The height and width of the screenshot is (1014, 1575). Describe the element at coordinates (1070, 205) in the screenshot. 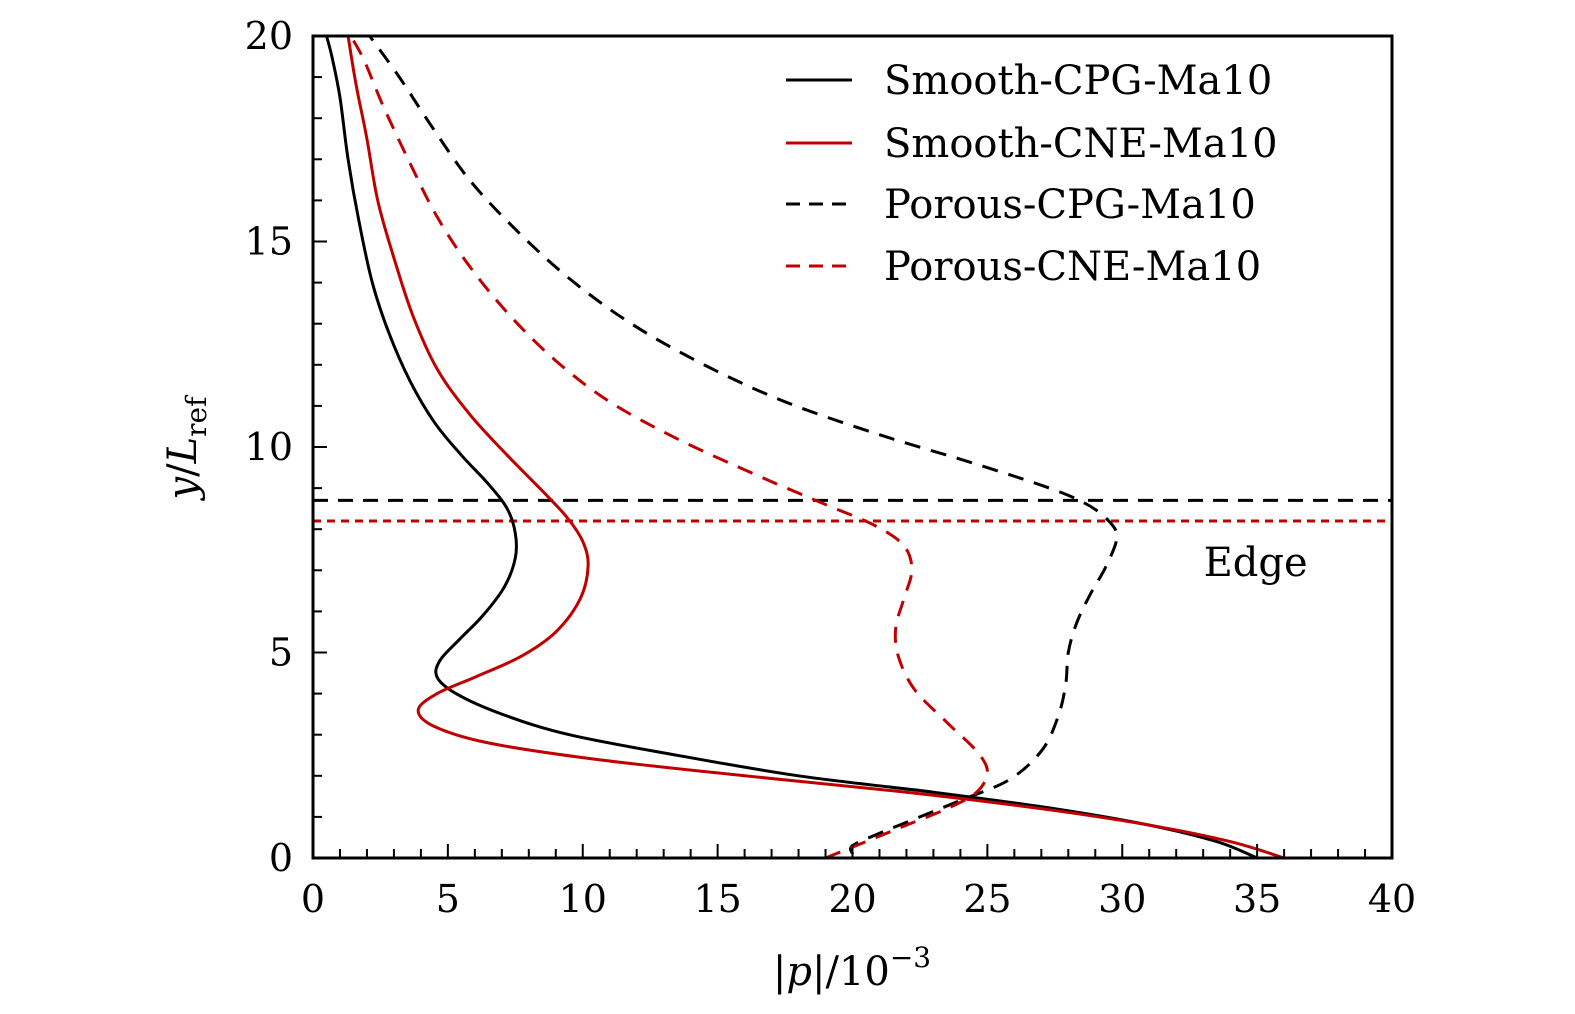

I see `legend-label-porous-cpg: Porous-CPG-Ma10` at that location.